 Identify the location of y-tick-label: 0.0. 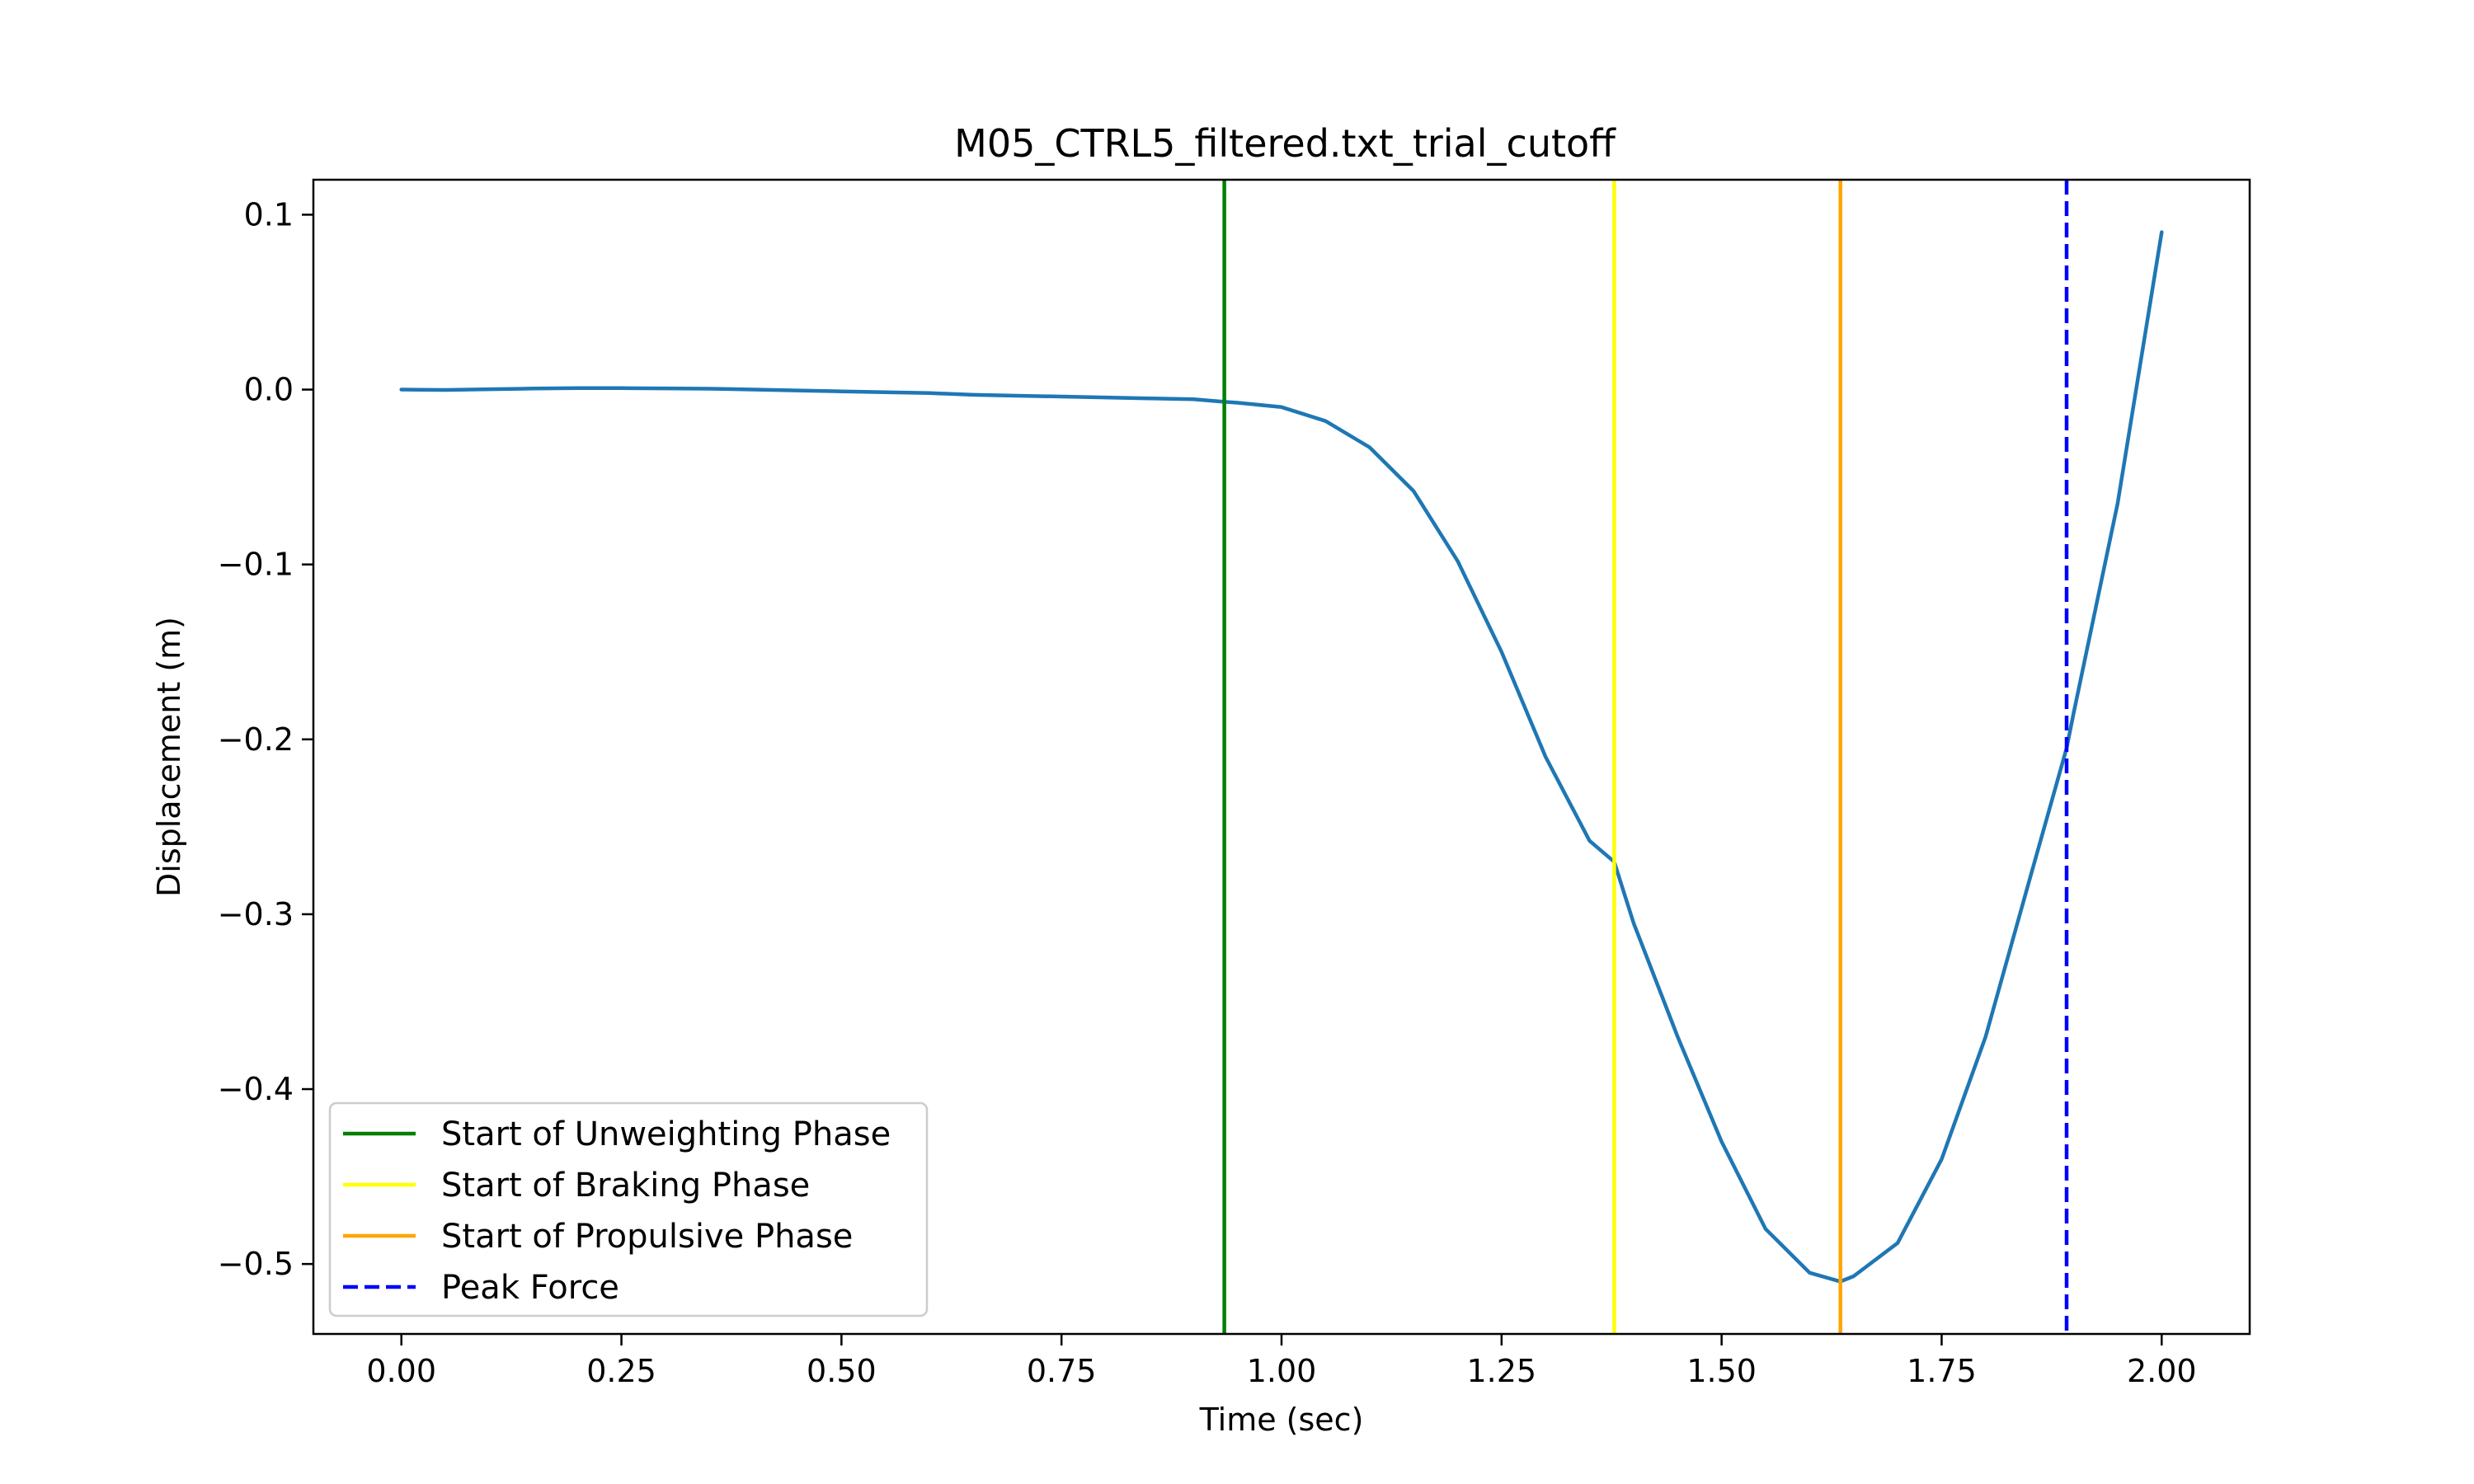
(269, 390).